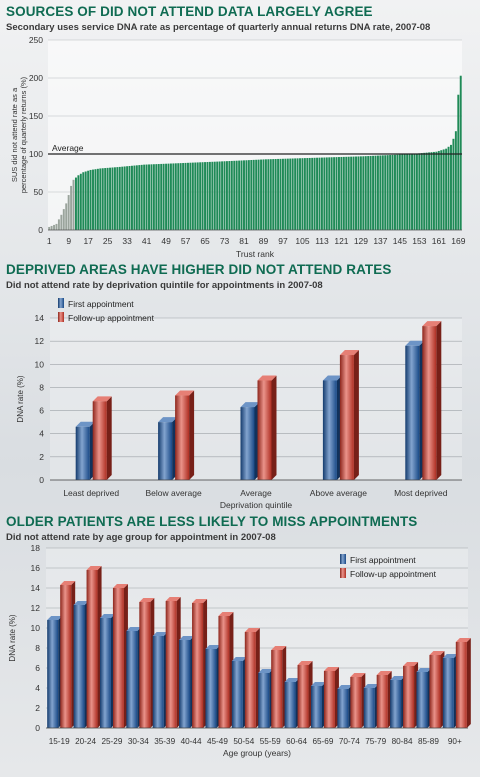 The image size is (480, 777). What do you see at coordinates (147, 241) in the screenshot?
I see `chart1-x-tick-label: 41` at bounding box center [147, 241].